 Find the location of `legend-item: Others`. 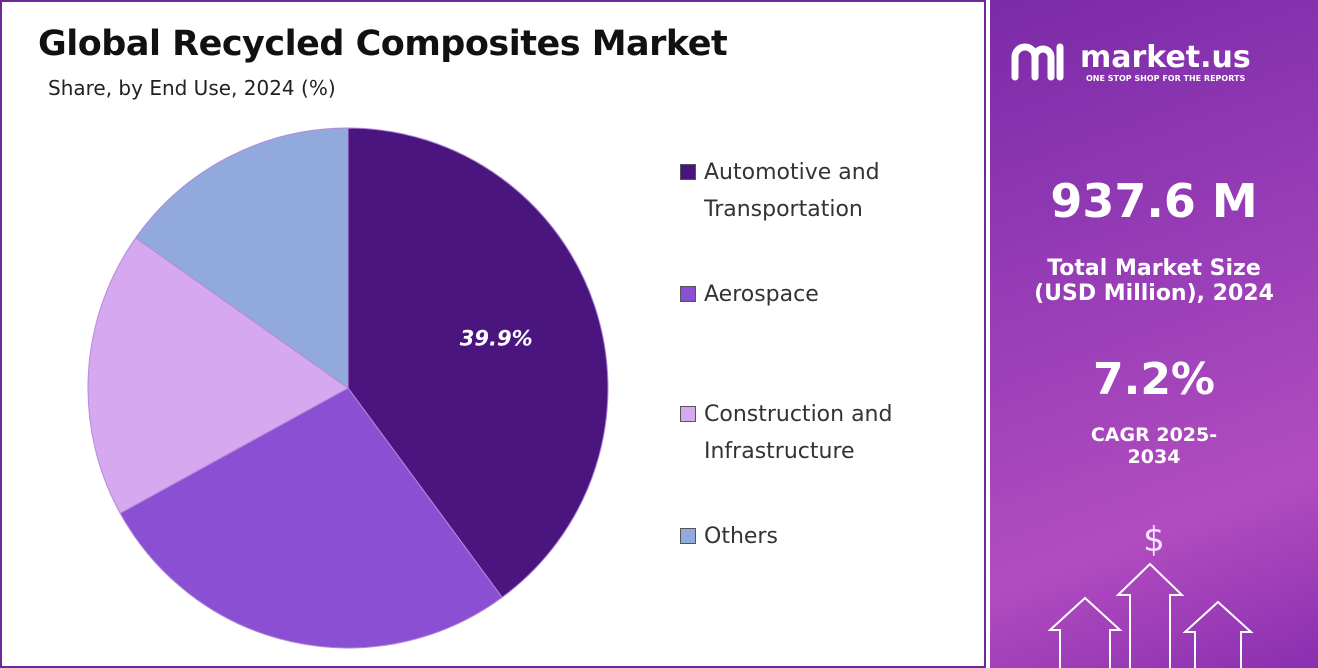

legend-item: Others is located at coordinates (805, 536).